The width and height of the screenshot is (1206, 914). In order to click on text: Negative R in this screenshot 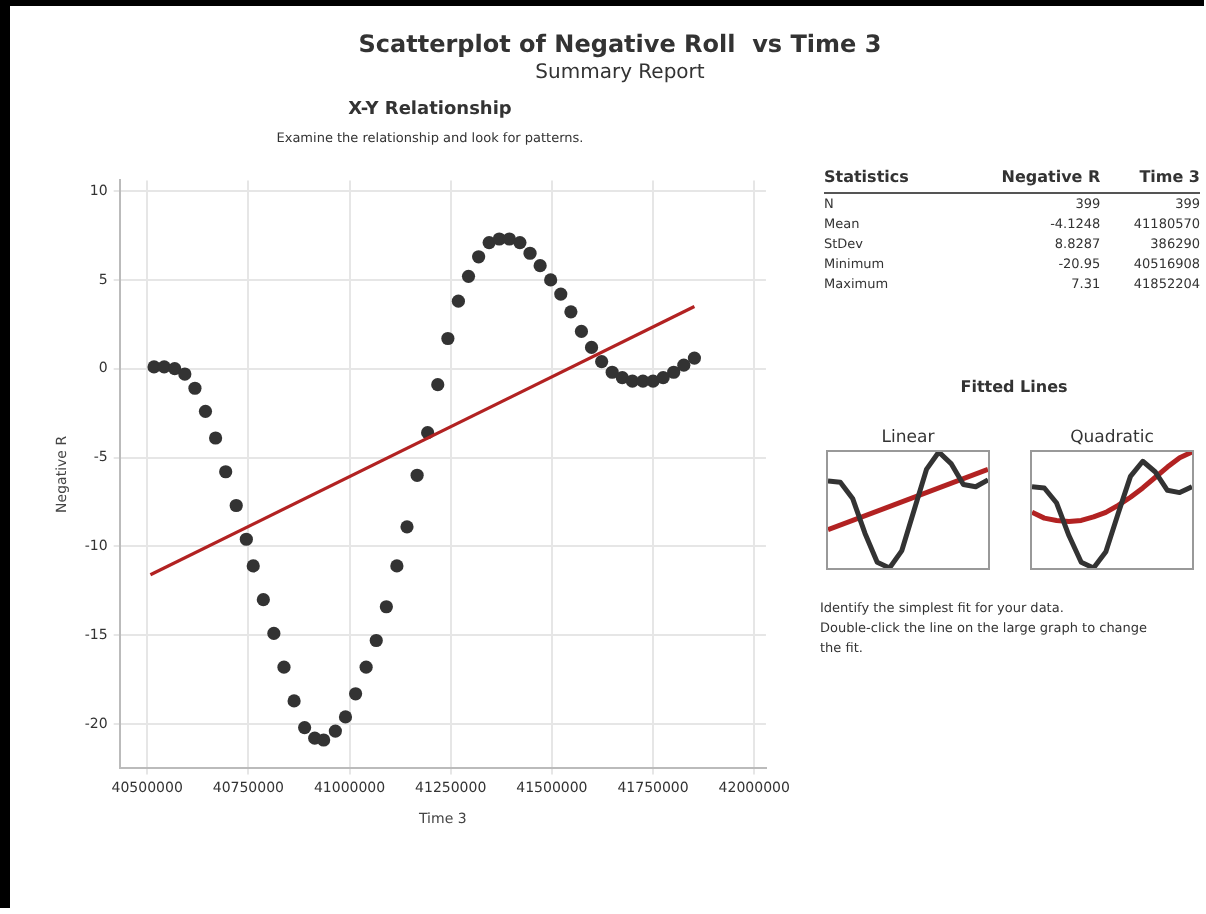, I will do `click(1026, 179)`.